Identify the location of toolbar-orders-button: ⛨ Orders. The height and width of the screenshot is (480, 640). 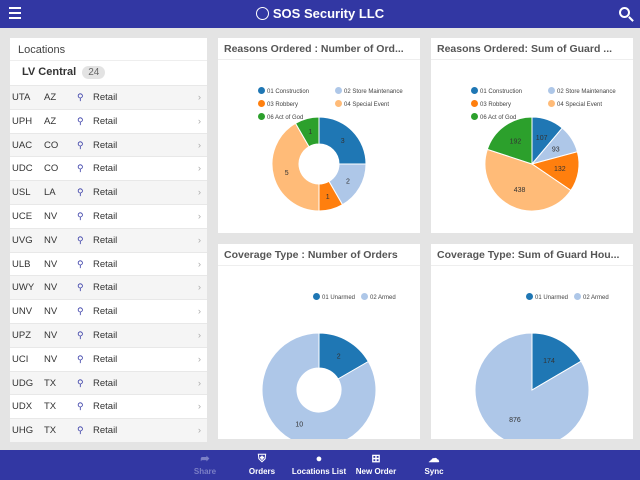
(262, 464).